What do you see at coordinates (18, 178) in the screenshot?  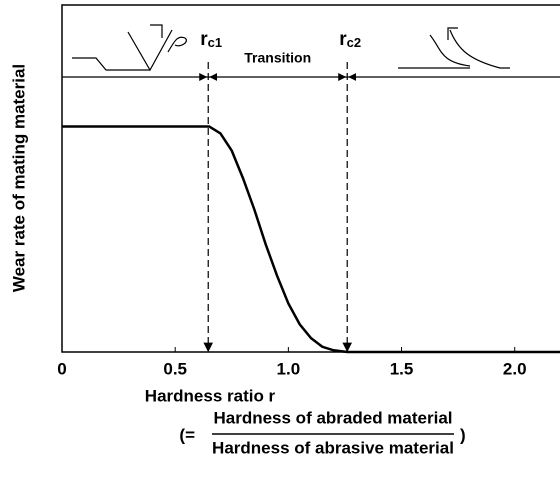 I see `y-axis-label: Wear rate of mating material` at bounding box center [18, 178].